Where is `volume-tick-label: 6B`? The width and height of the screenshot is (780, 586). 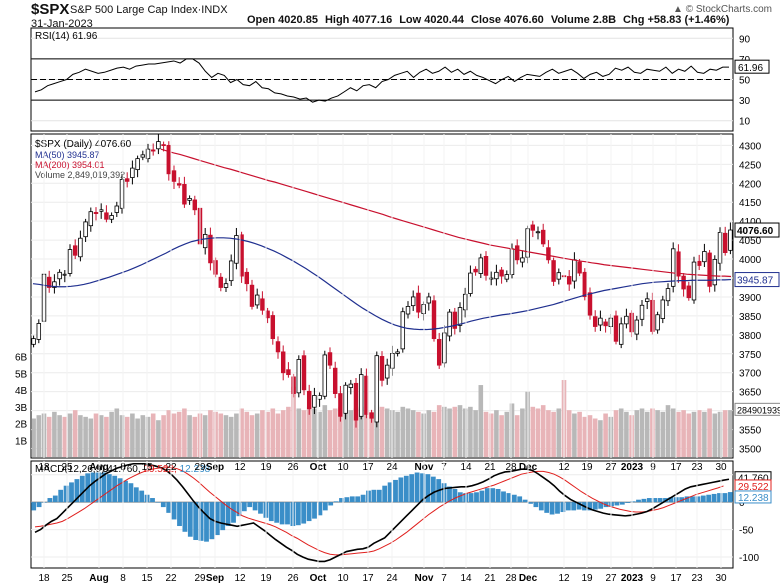
volume-tick-label: 6B is located at coordinates (21, 358).